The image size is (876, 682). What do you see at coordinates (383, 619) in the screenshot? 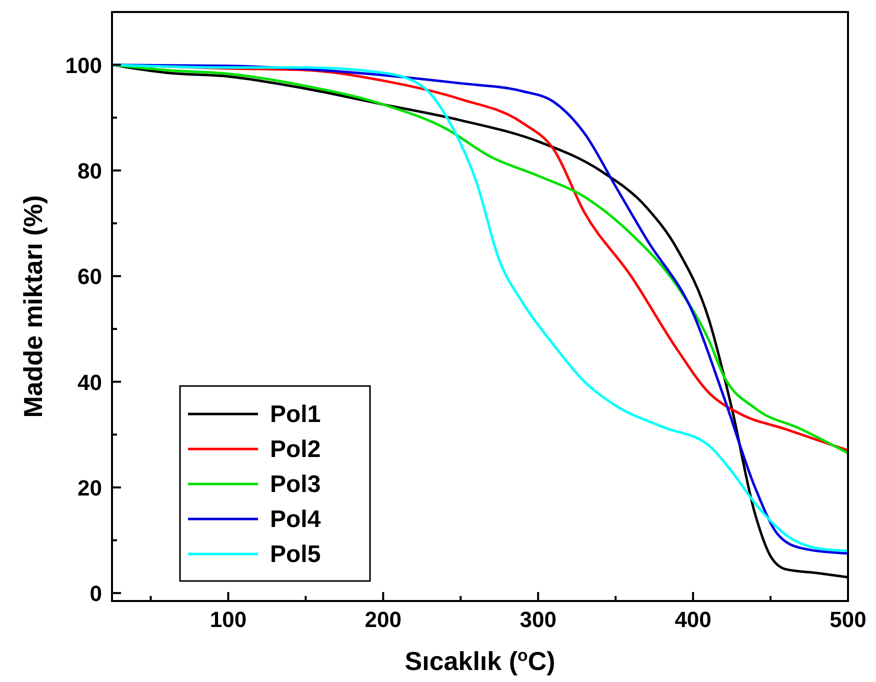
I see `x-tick-label: 200` at bounding box center [383, 619].